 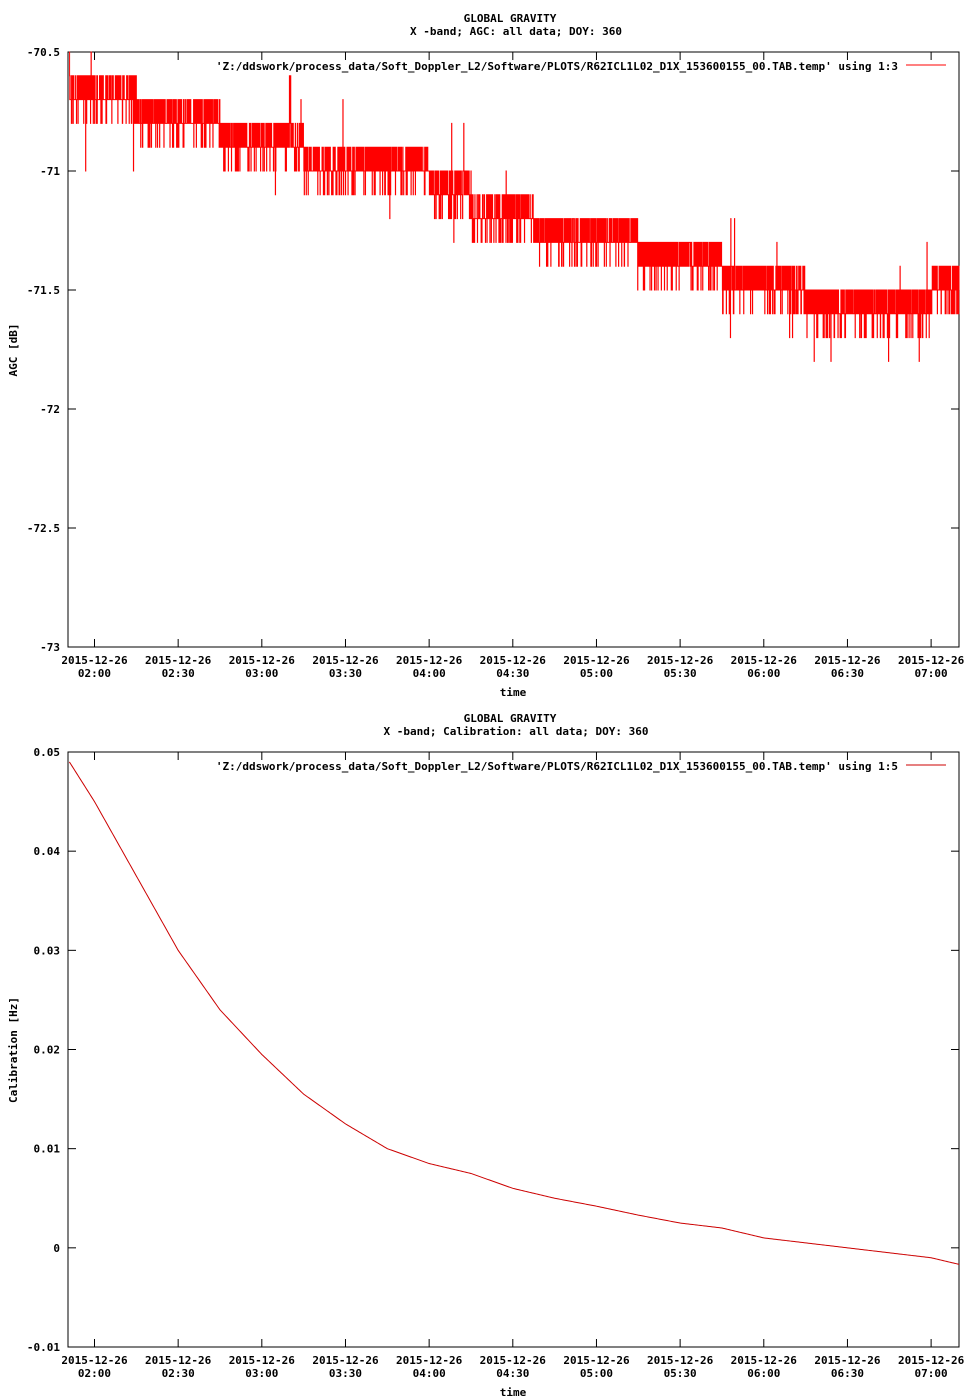 What do you see at coordinates (516, 31) in the screenshot?
I see `agc-chart-subtitle: X -band; AGC: all data; DOY: 360` at bounding box center [516, 31].